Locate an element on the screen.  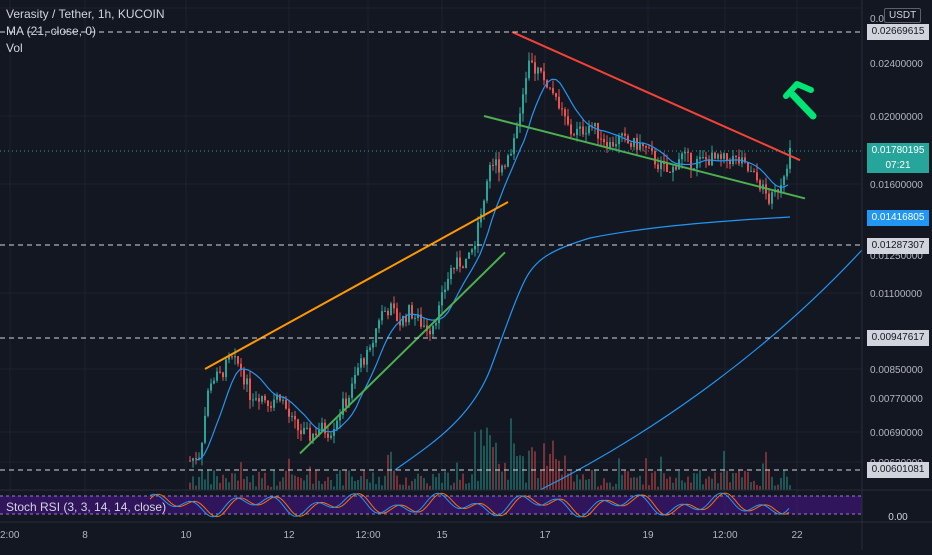
top-level-tag: 0.02669615 is located at coordinates (898, 32).